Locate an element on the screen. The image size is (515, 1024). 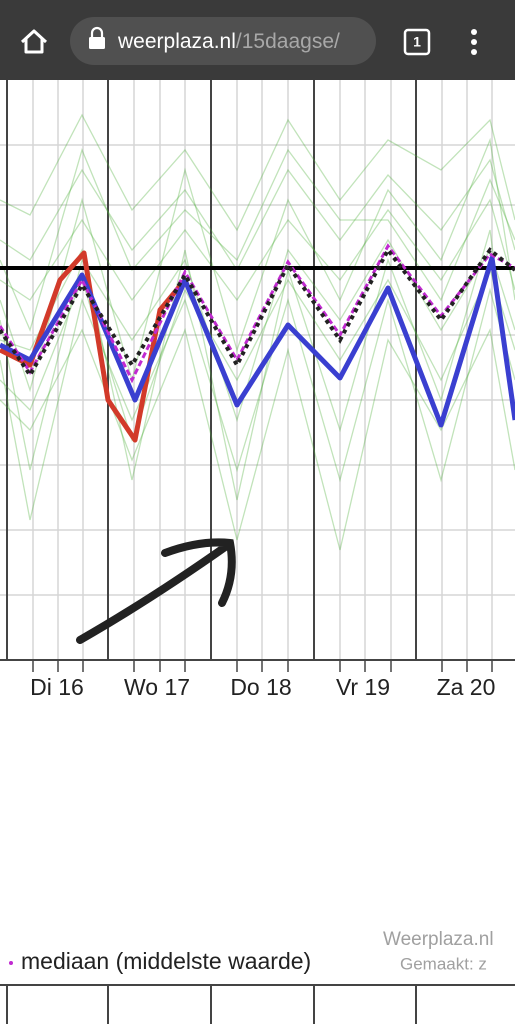
tab-count: 1 is located at coordinates (417, 42).